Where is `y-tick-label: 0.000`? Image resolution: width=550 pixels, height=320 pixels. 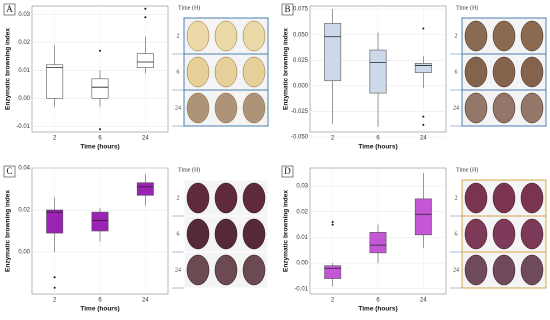
y-tick-label: 0.000 is located at coordinates (301, 86).